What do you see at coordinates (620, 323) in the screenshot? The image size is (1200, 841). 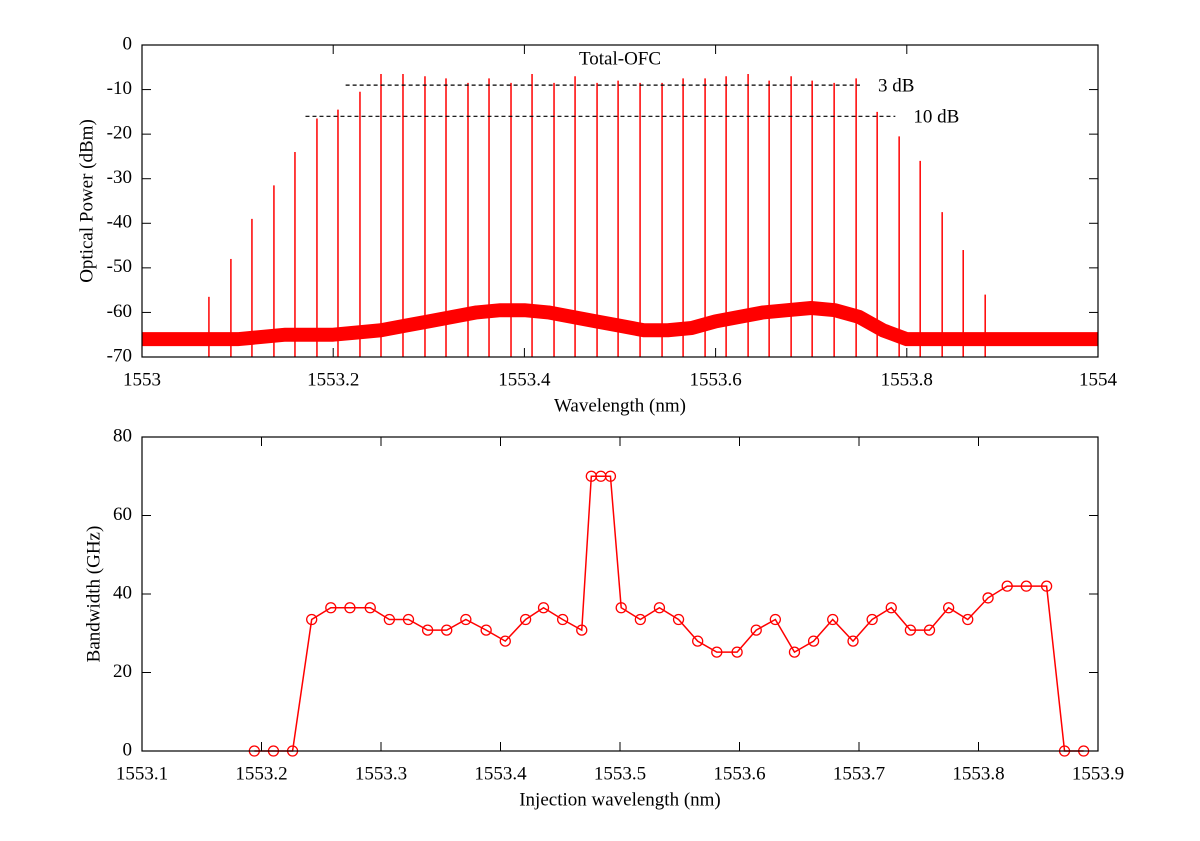 I see `noise-floor` at bounding box center [620, 323].